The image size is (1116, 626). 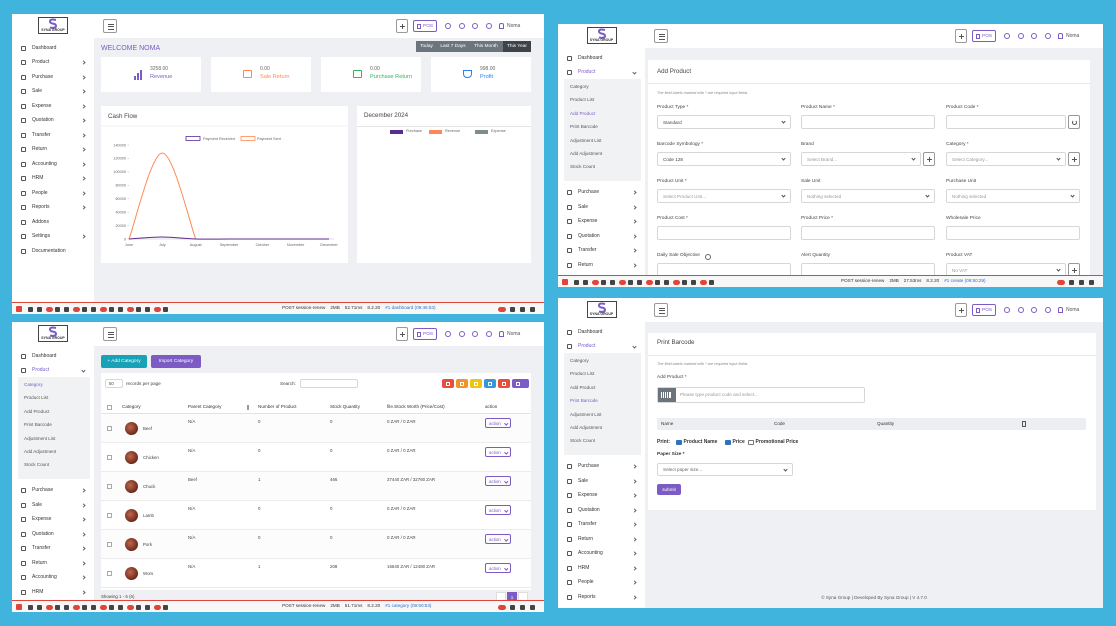 I want to click on menu-item: Addons, so click(x=53, y=222).